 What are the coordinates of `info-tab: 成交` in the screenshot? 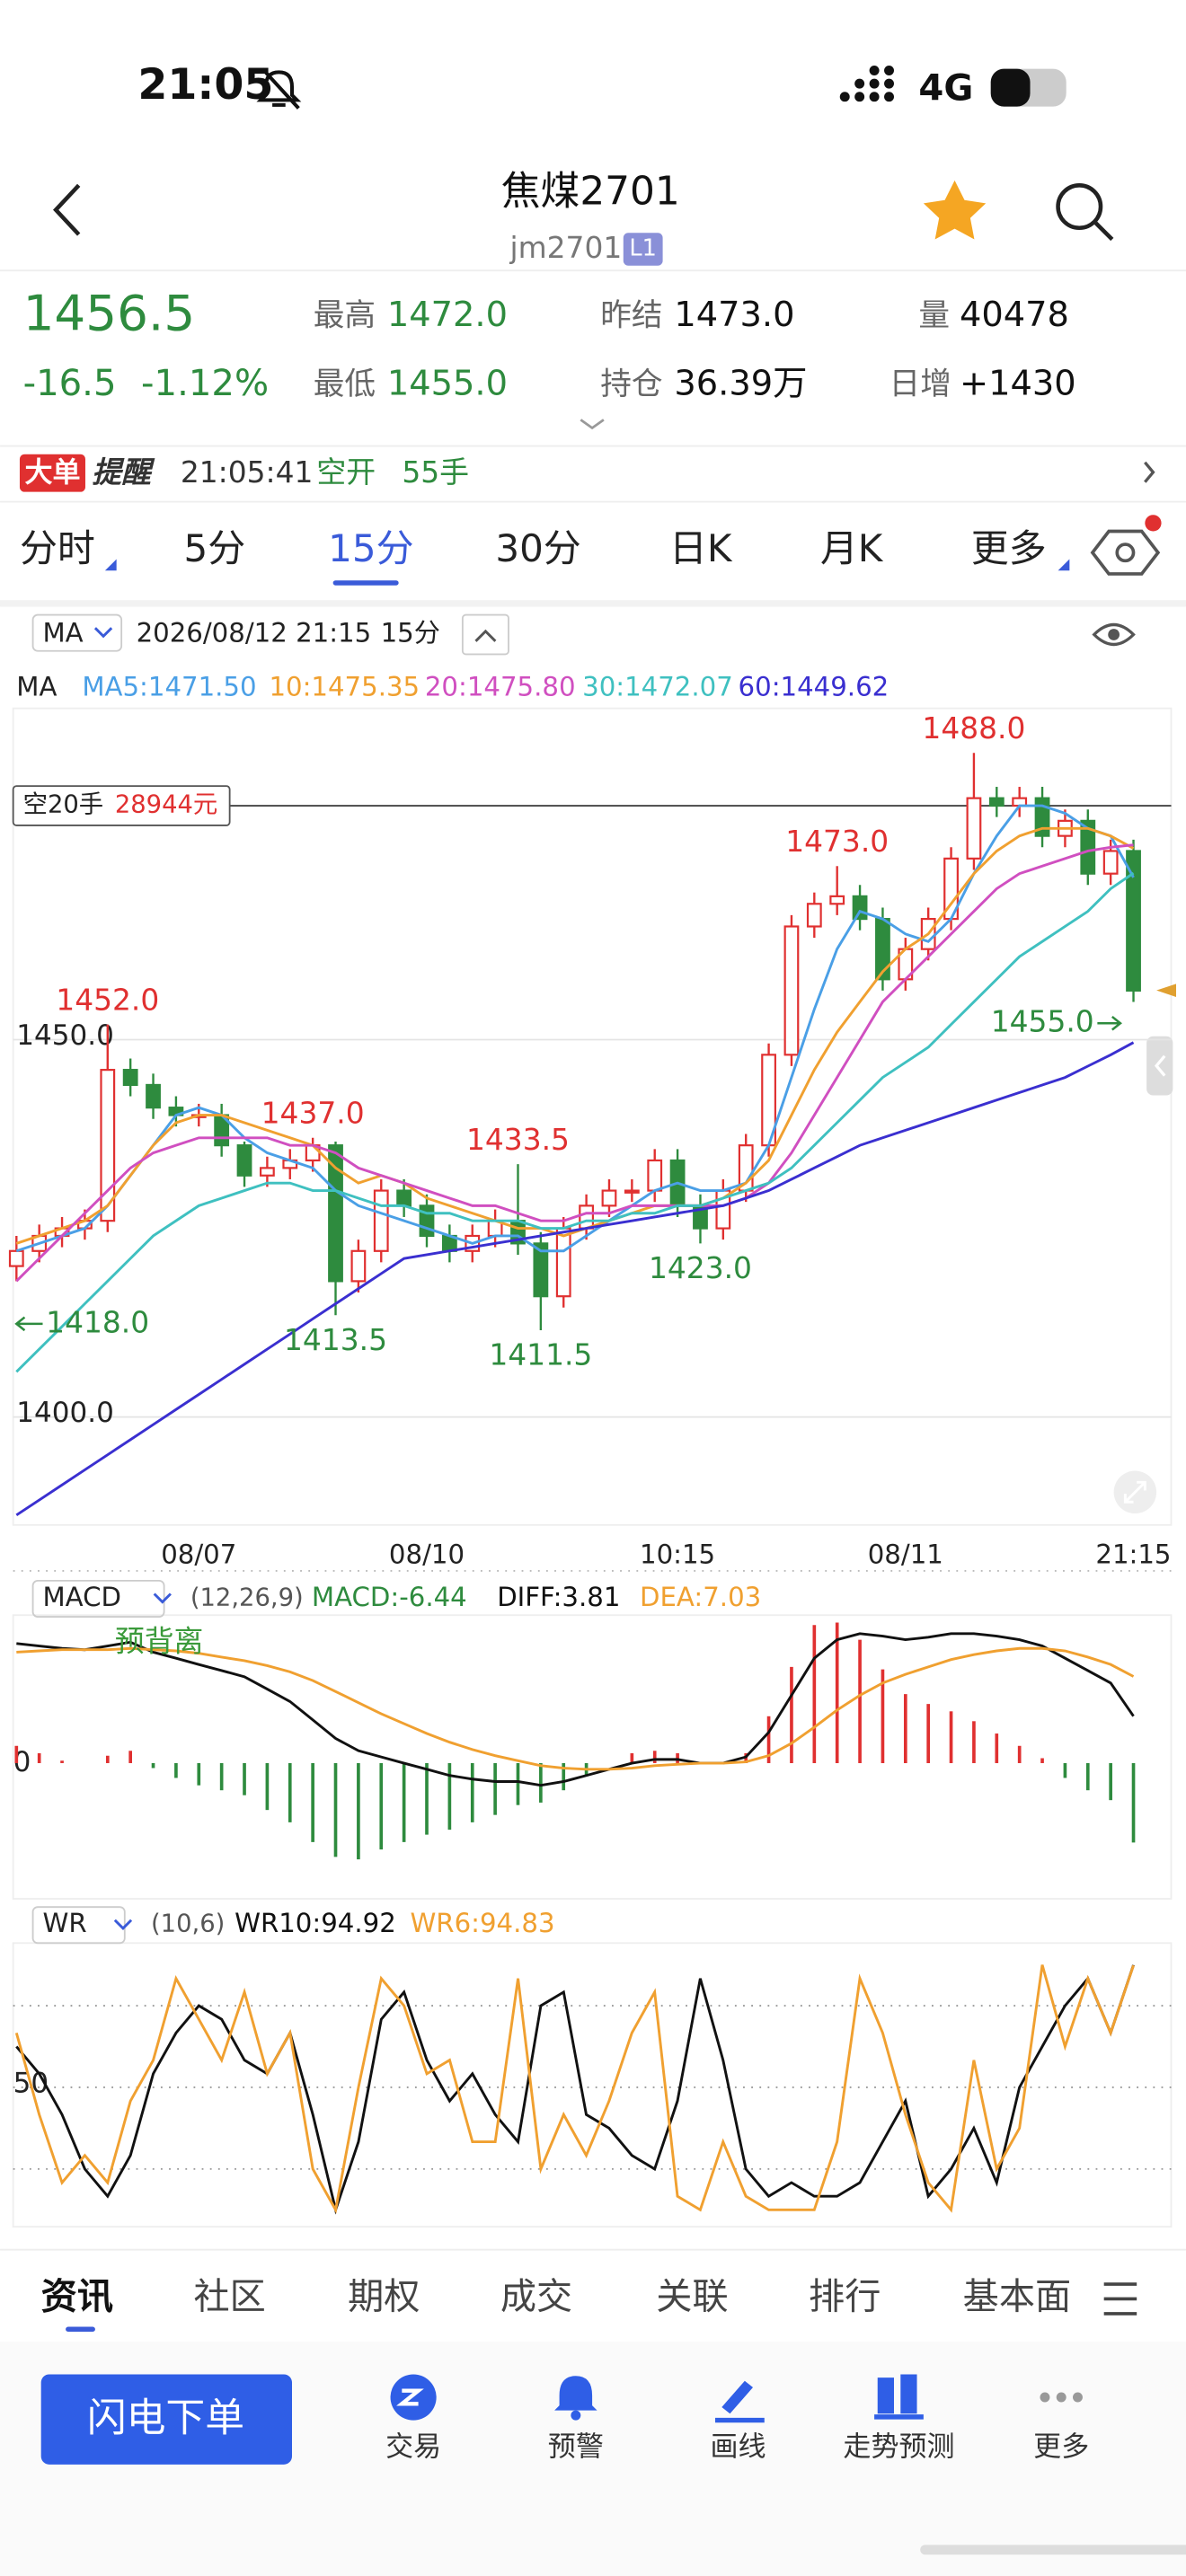 It's located at (536, 2296).